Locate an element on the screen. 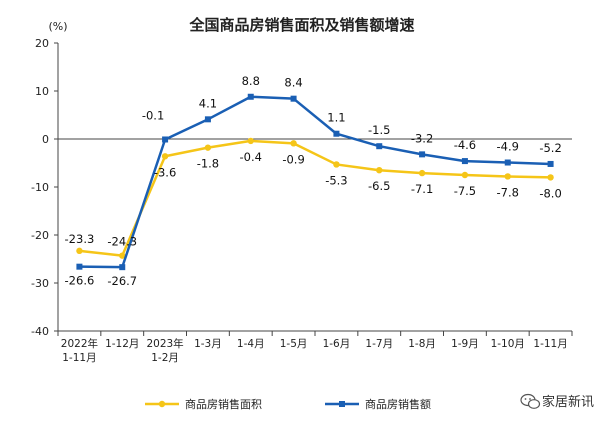 This screenshot has height=427, width=600. data-label: -23.3 is located at coordinates (80, 239).